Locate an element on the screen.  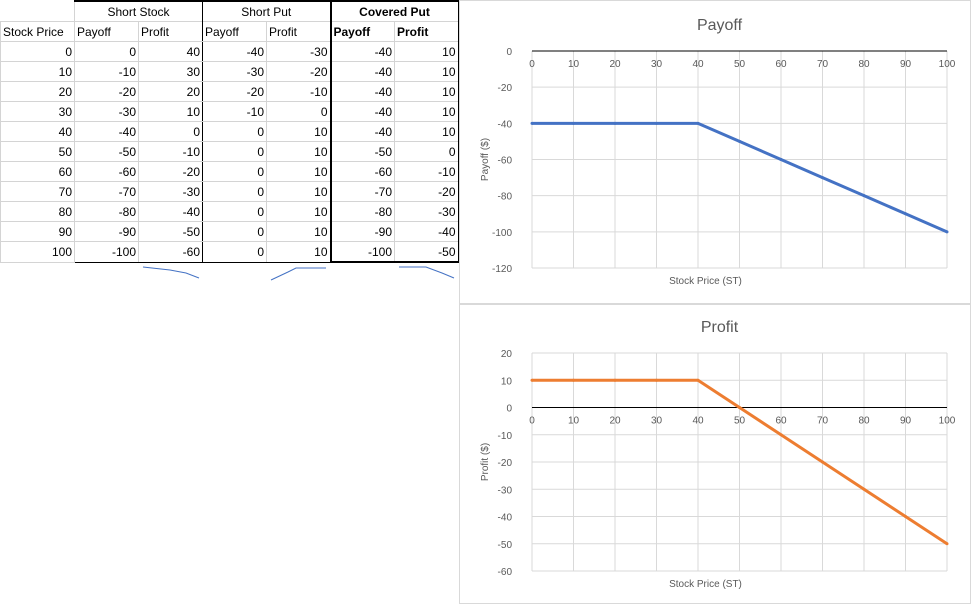
cell-short-put-payoff: -20 is located at coordinates (234, 91).